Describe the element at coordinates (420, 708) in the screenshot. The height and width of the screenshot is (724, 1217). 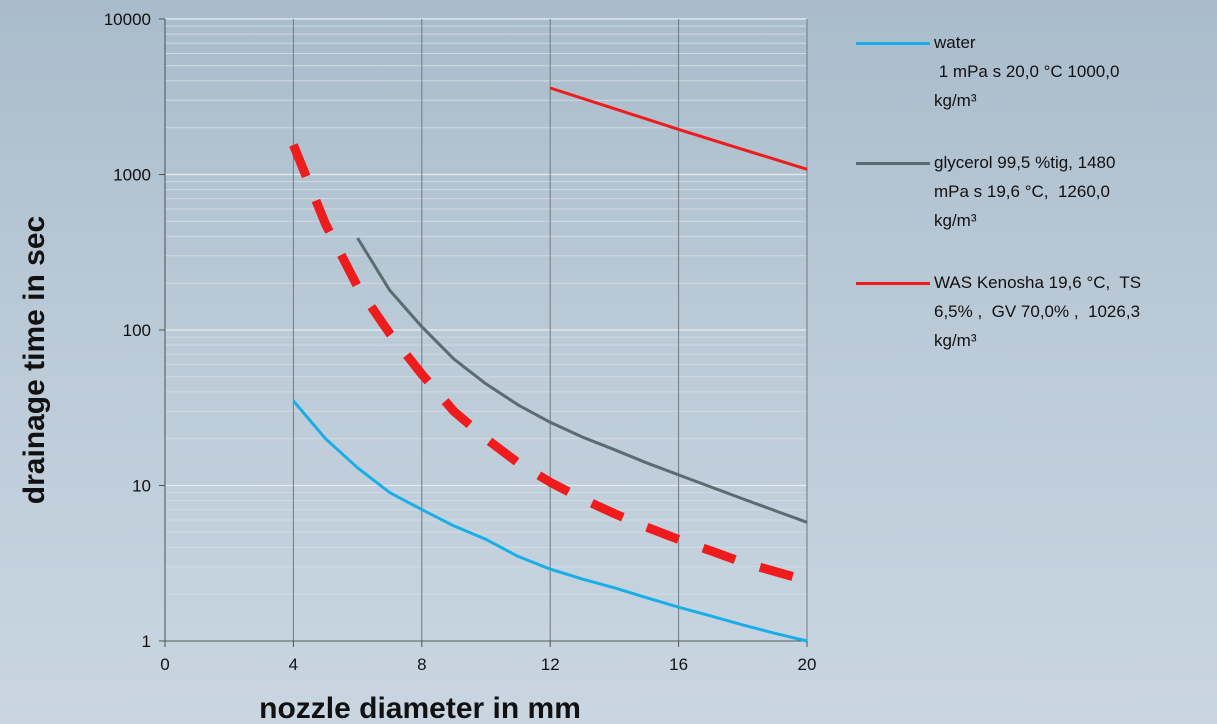
I see `x-axis-title: nozzle diameter in mm` at that location.